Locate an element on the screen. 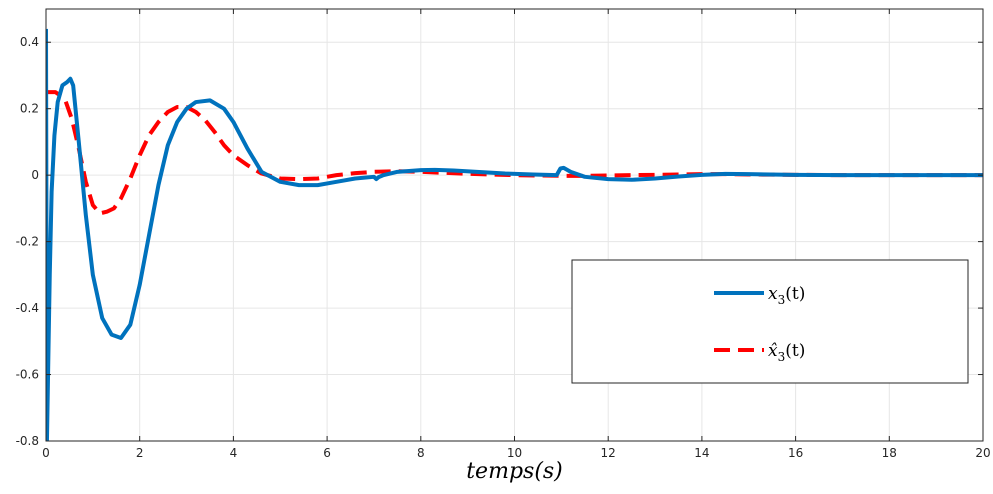  legend-label-main: x̂ is located at coordinates (773, 351).